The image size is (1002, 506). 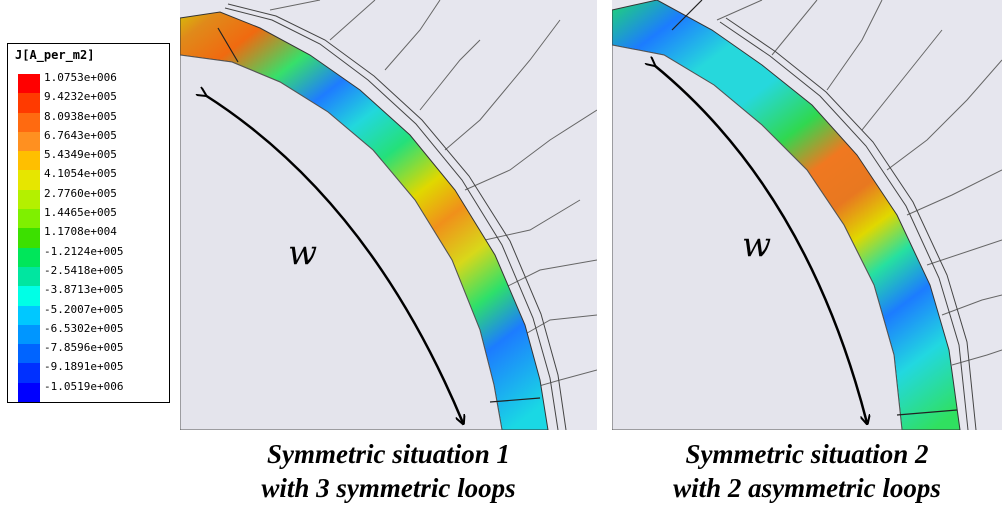 What do you see at coordinates (388, 454) in the screenshot?
I see `caption-line-1: Symmetric situation 1` at bounding box center [388, 454].